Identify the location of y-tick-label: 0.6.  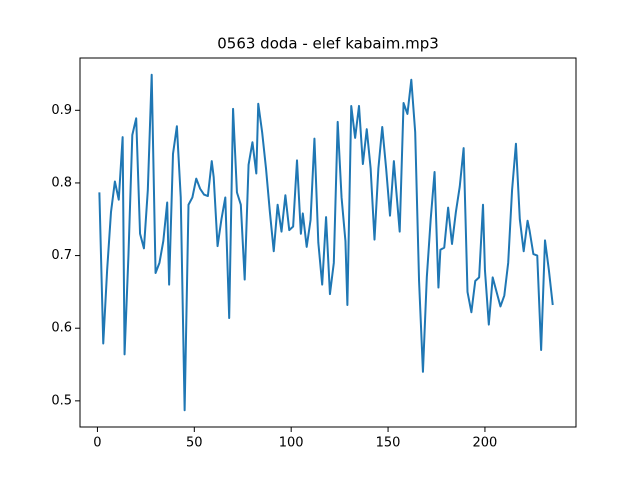
(61, 328).